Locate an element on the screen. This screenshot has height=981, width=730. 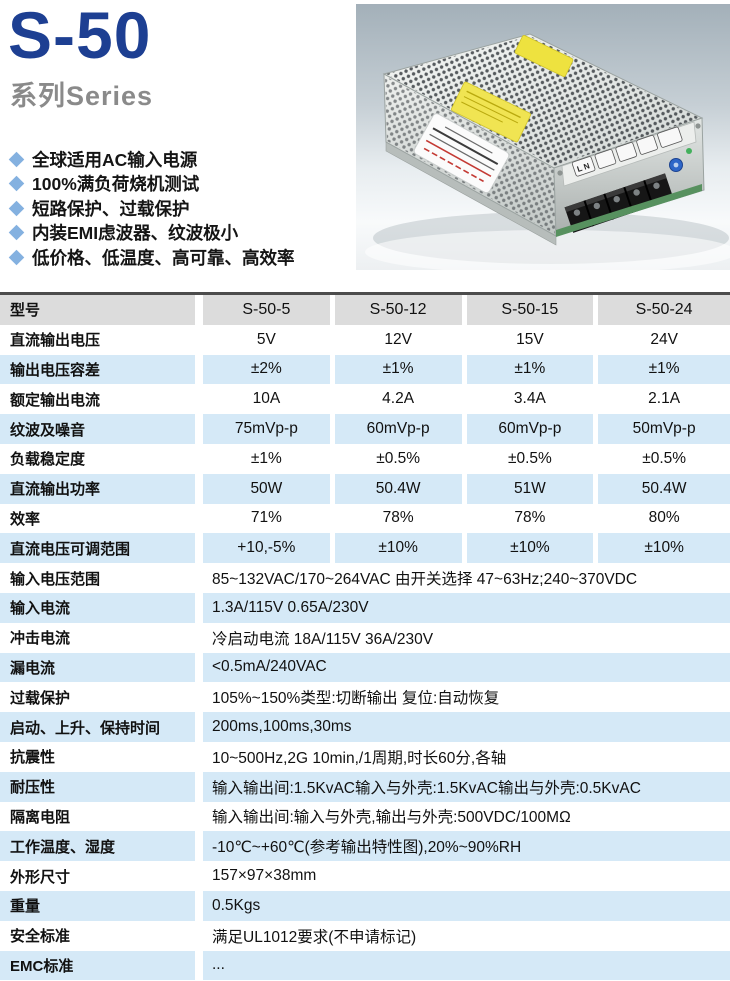
table-row: 输出电压容差 ±2% ±1% ±1% ±1% is located at coordinates (365, 369).